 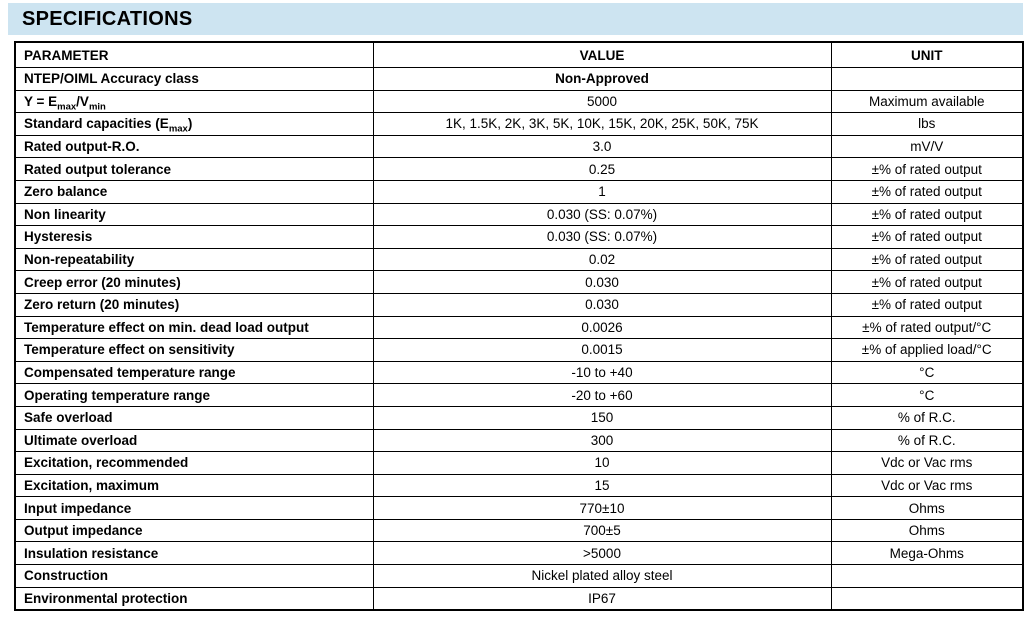 What do you see at coordinates (194, 259) in the screenshot?
I see `parameter-cell: Non-repeatability` at bounding box center [194, 259].